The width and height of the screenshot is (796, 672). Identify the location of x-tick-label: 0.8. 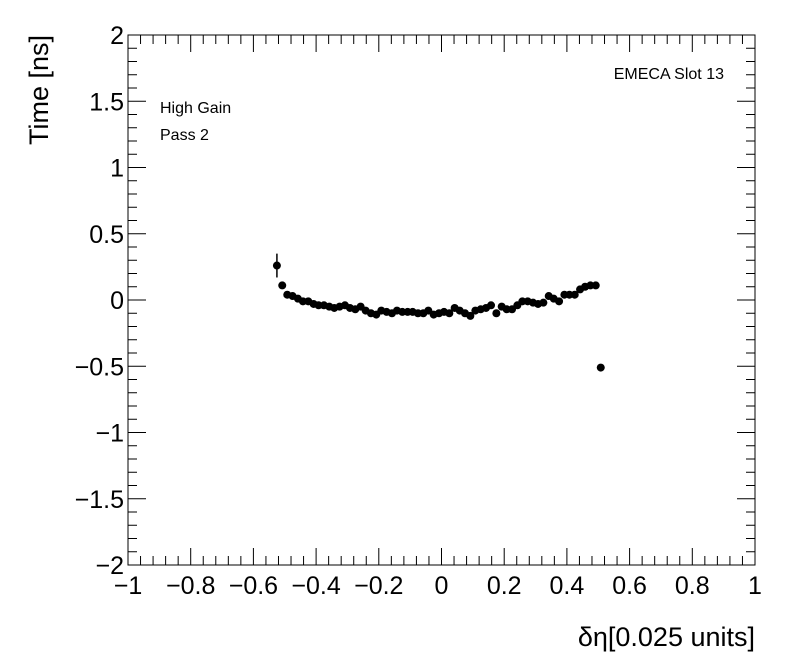
(692, 586).